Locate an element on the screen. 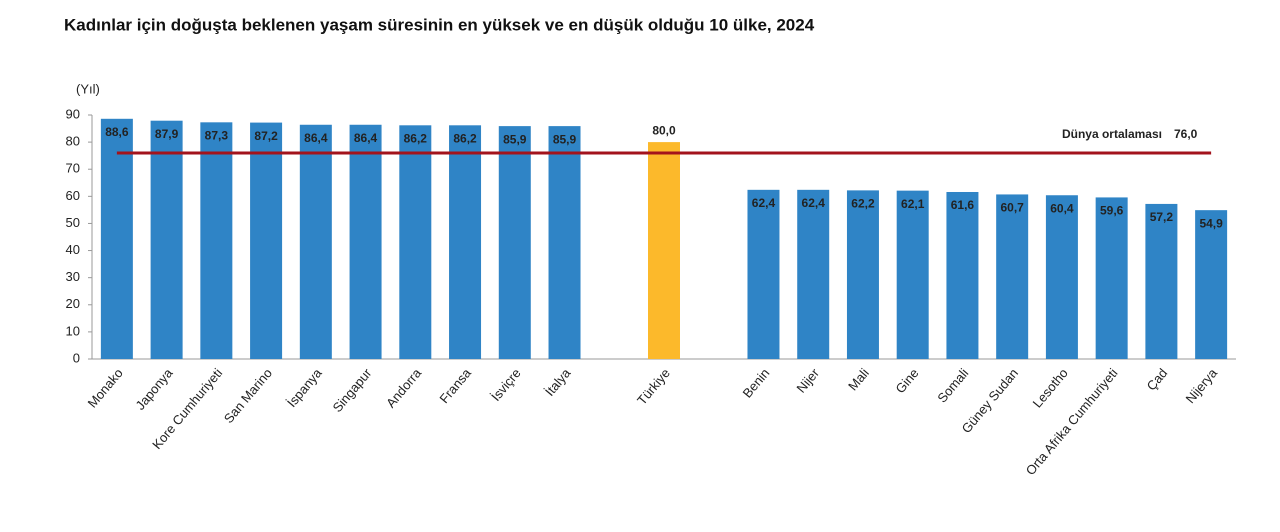 Image resolution: width=1280 pixels, height=532 pixels. x-tick-label: Mali is located at coordinates (858, 379).